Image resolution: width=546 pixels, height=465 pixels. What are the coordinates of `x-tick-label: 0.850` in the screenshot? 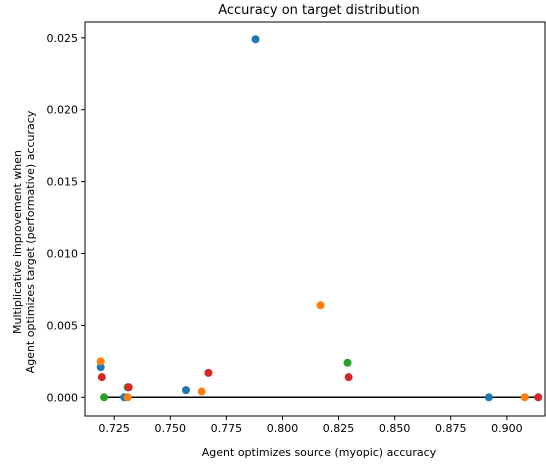 It's located at (395, 428).